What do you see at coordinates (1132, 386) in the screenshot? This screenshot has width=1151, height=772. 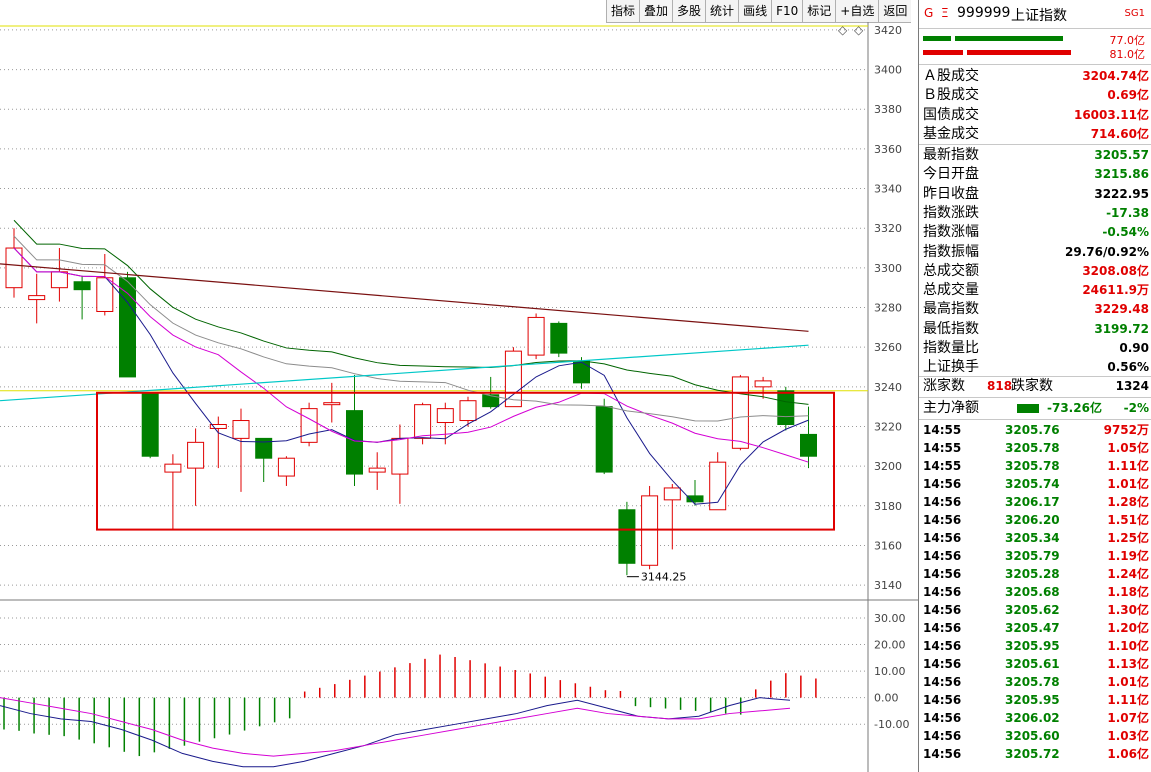 I see `decline-count: 1324` at bounding box center [1132, 386].